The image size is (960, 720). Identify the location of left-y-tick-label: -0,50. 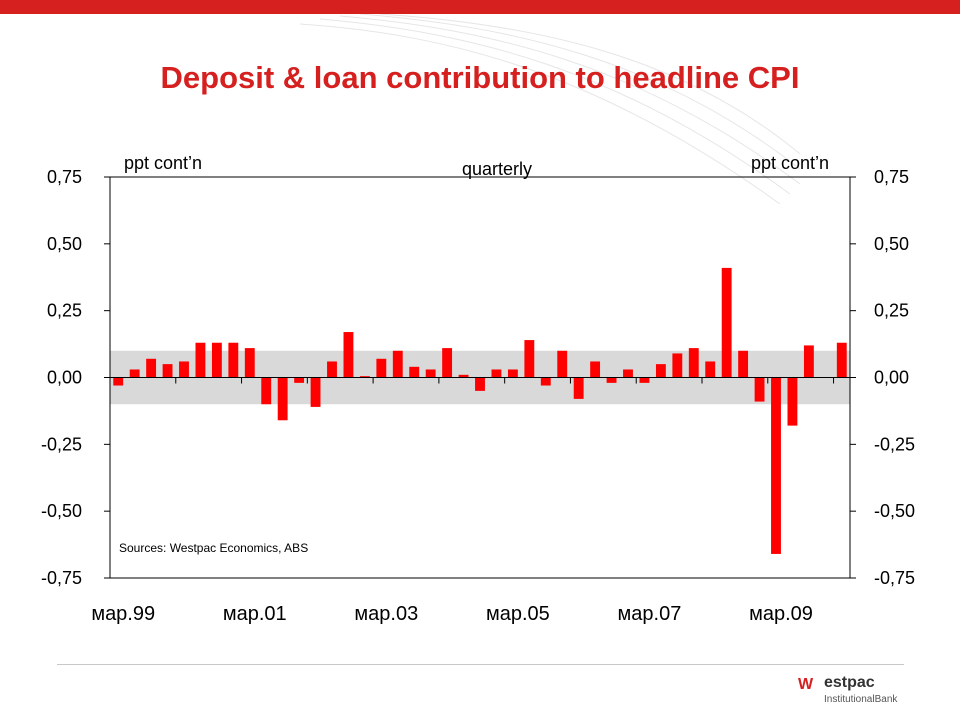
(61, 511).